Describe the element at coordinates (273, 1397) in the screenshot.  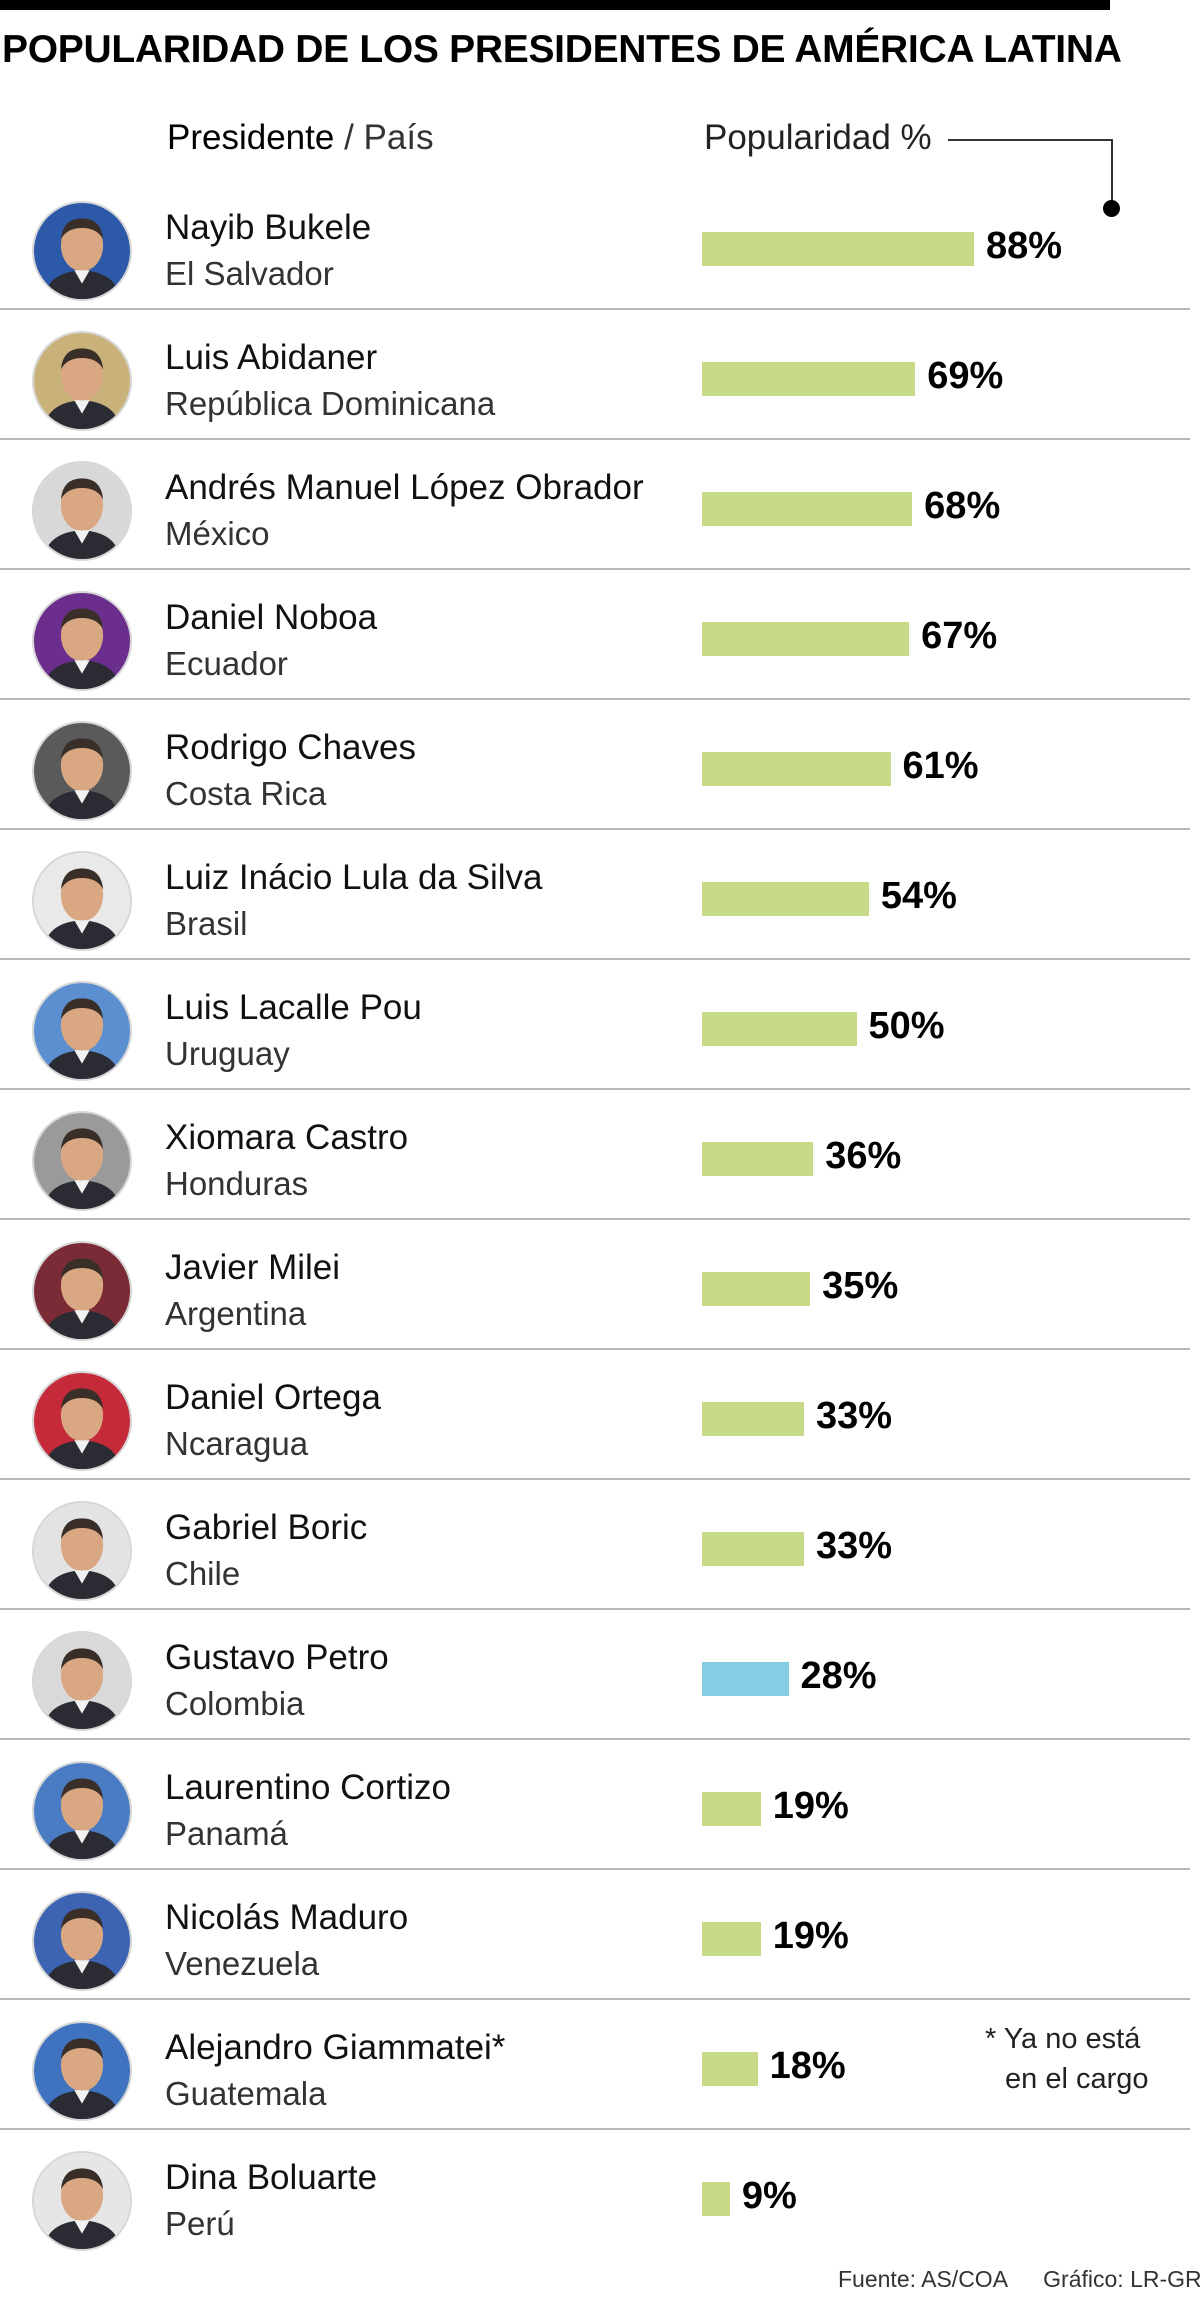
I see `president-name: Daniel Ortega` at that location.